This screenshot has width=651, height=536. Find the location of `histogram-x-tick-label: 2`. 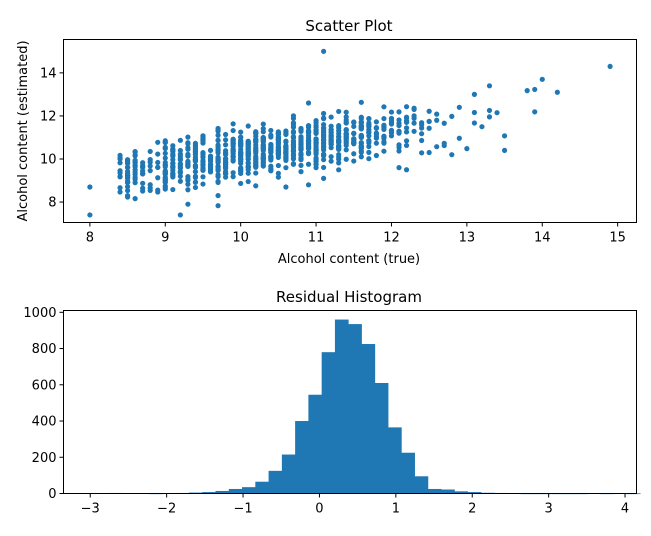

histogram-x-tick-label: 2 is located at coordinates (472, 509).